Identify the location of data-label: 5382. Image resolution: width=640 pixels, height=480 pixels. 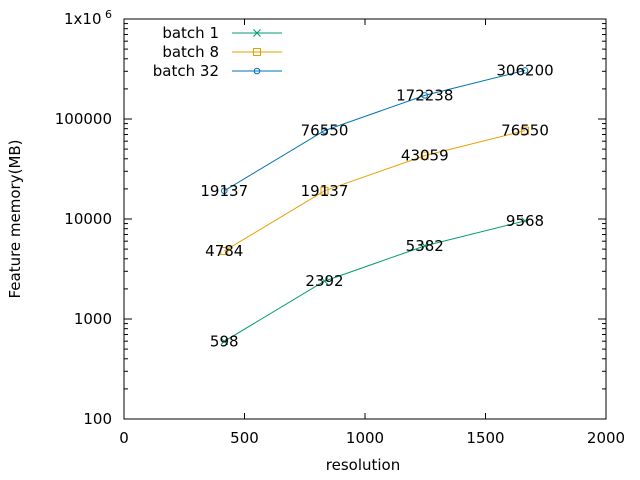
(425, 246).